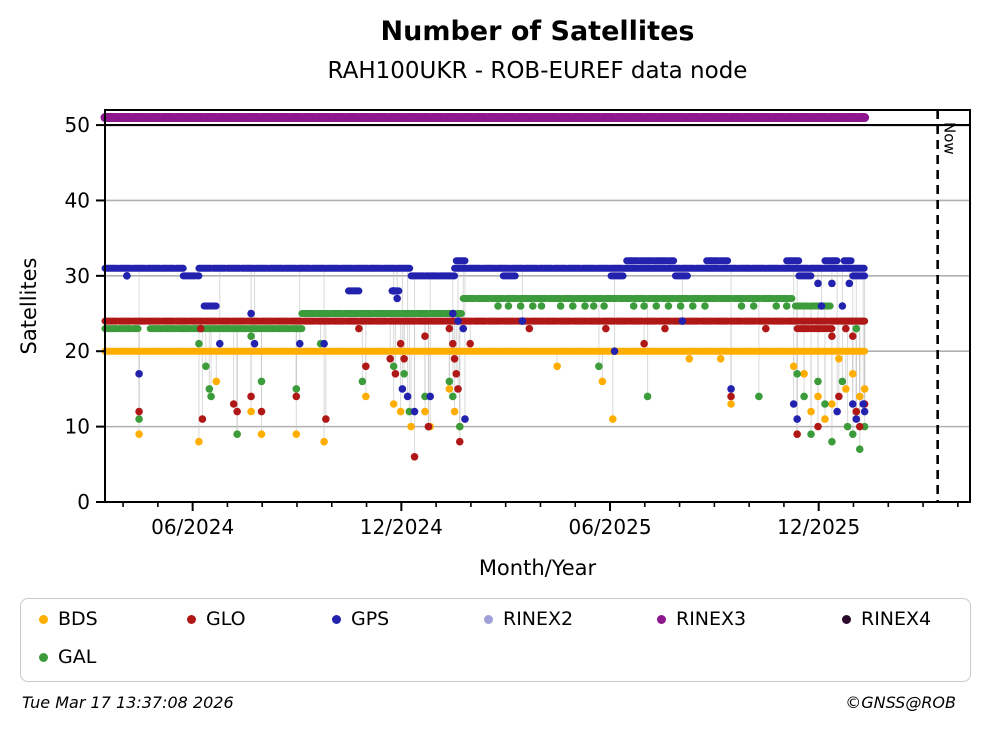  I want to click on x-axis-label: Month/Year, so click(538, 568).